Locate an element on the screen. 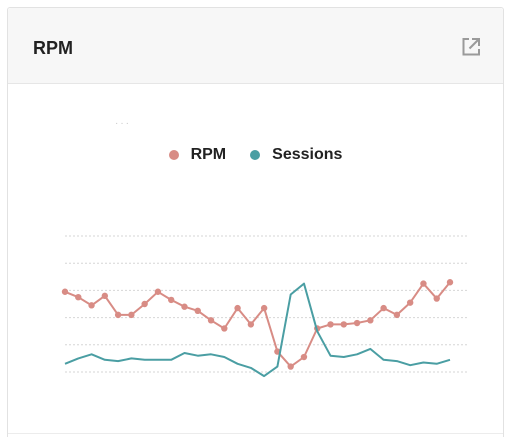 The height and width of the screenshot is (437, 512). legend-label-sessions: Sessions is located at coordinates (307, 154).